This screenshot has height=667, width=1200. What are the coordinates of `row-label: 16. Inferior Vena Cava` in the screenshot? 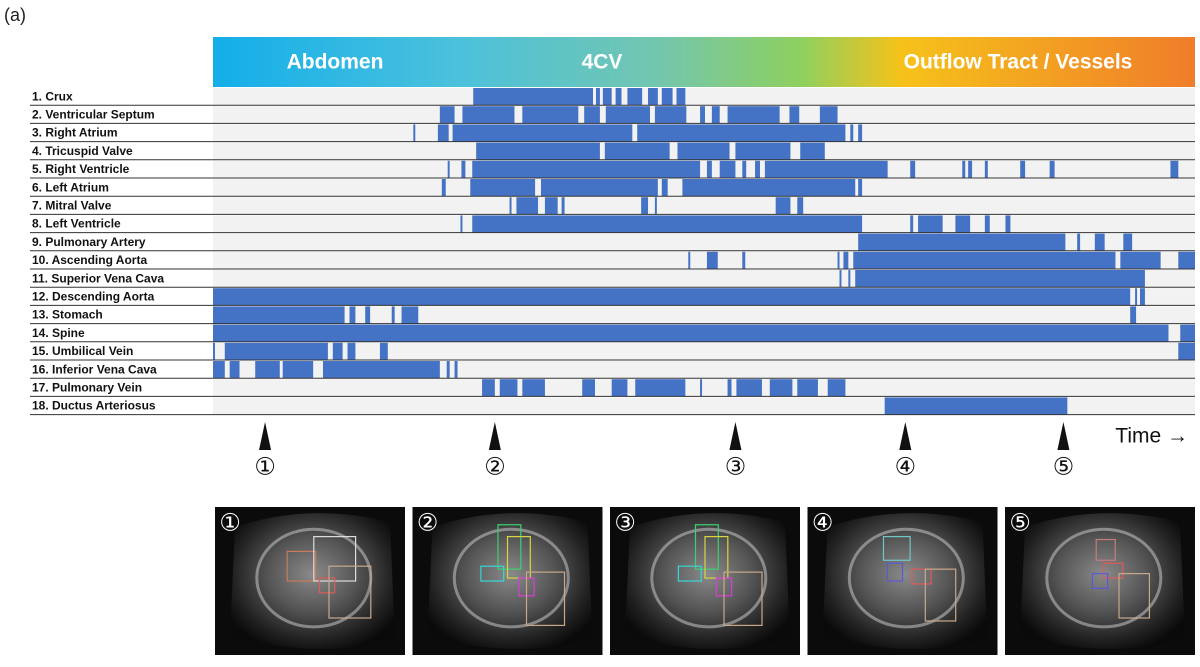 It's located at (94, 369).